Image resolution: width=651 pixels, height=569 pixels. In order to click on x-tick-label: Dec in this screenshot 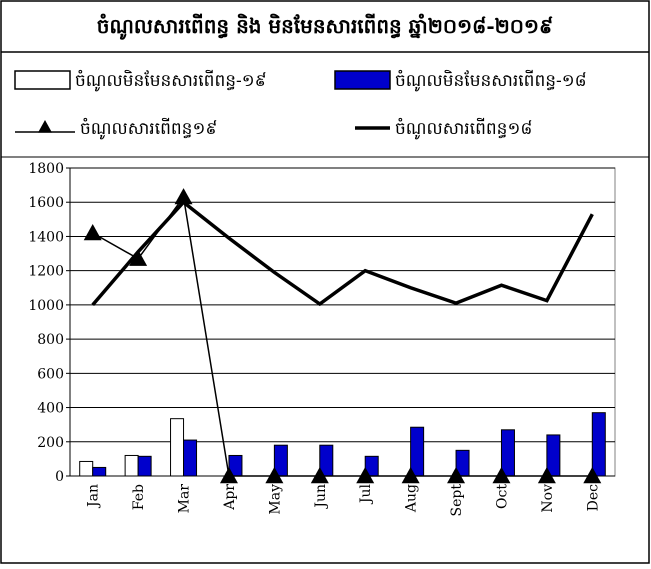, I will do `click(593, 498)`.